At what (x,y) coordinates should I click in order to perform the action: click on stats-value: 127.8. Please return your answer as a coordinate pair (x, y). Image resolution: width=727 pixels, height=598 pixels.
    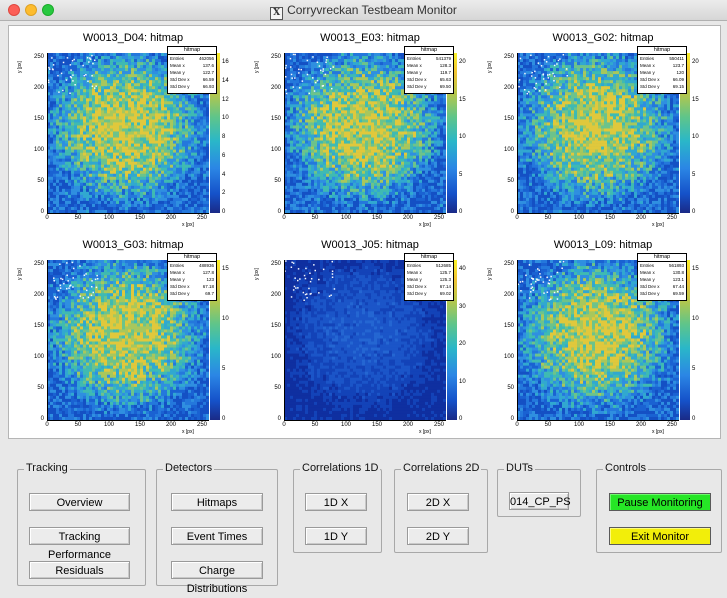
    Looking at the image, I should click on (208, 272).